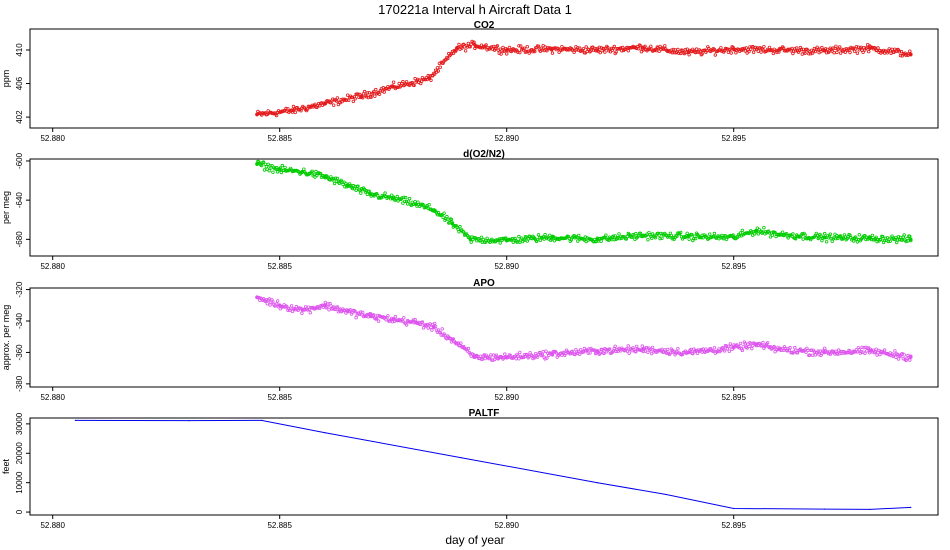 The width and height of the screenshot is (950, 550). What do you see at coordinates (584, 78) in the screenshot?
I see `scatter-points` at bounding box center [584, 78].